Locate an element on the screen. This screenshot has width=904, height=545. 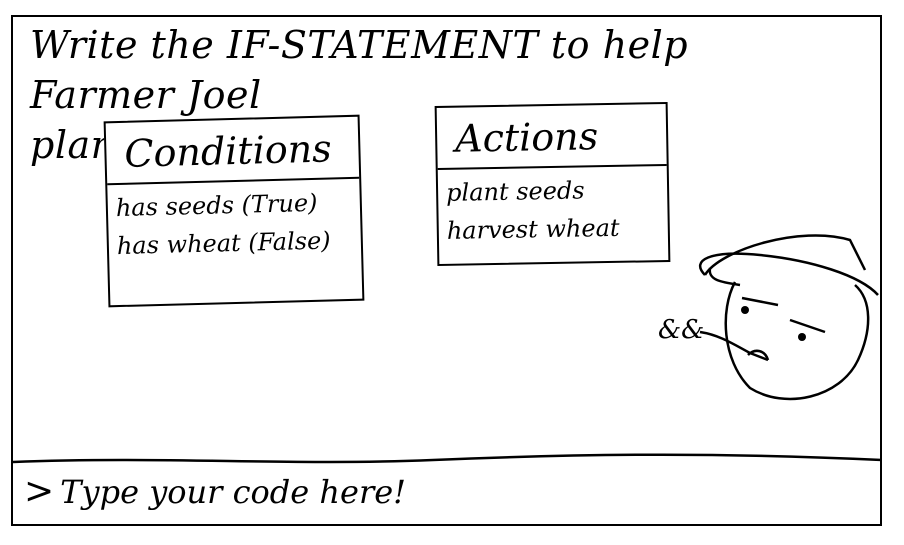
condition-item: has wheat (False) is located at coordinates (223, 243).